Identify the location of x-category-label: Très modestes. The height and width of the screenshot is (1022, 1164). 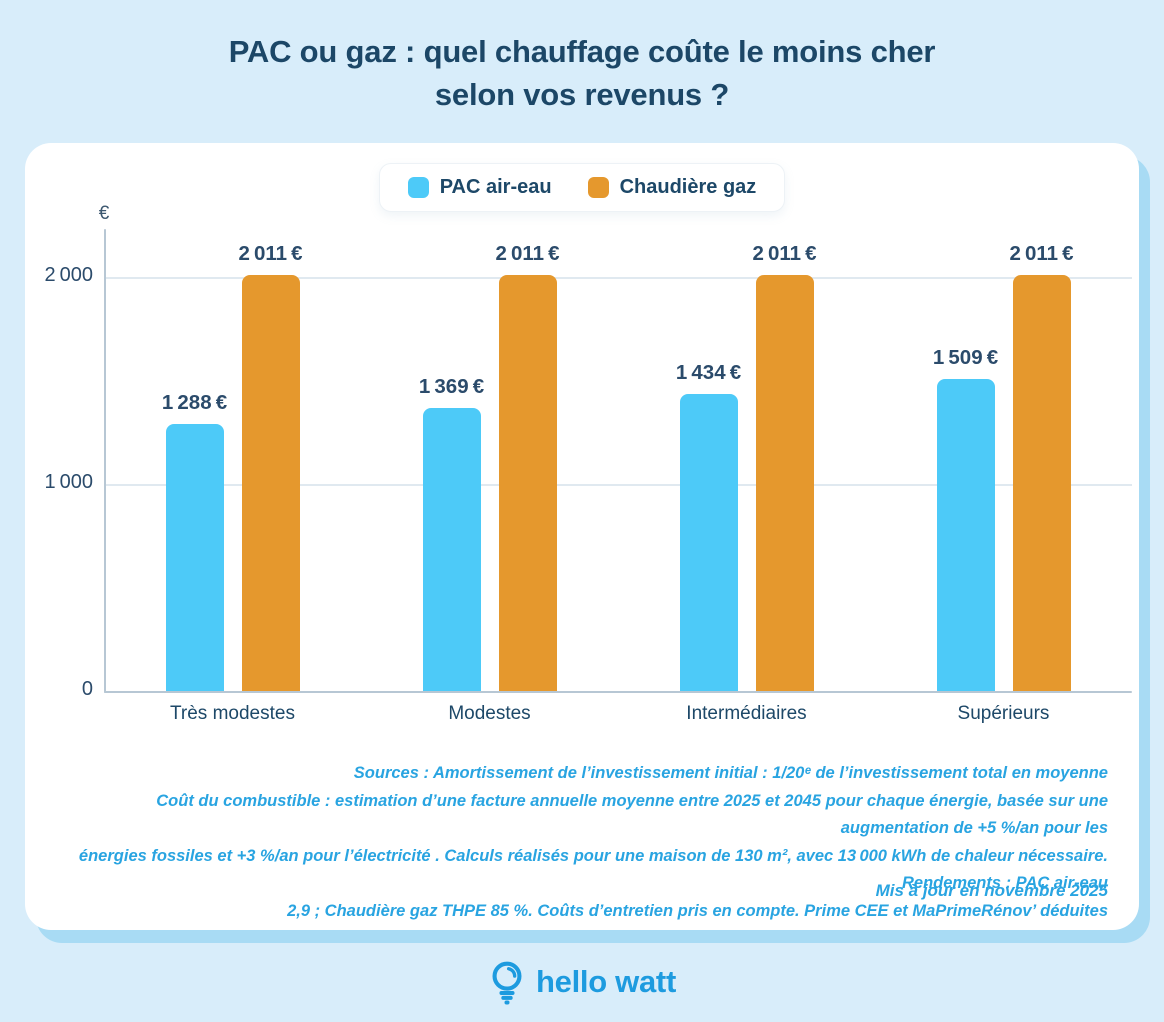
(232, 713).